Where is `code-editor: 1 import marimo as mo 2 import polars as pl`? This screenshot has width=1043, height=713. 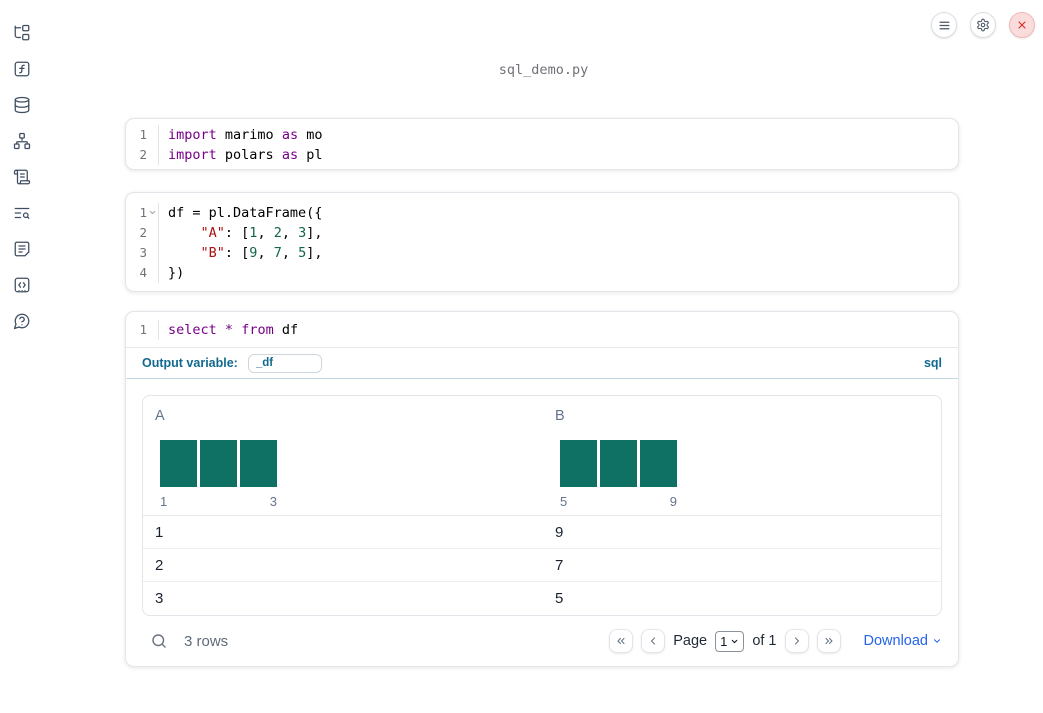 code-editor: 1 import marimo as mo 2 import polars as pl is located at coordinates (542, 145).